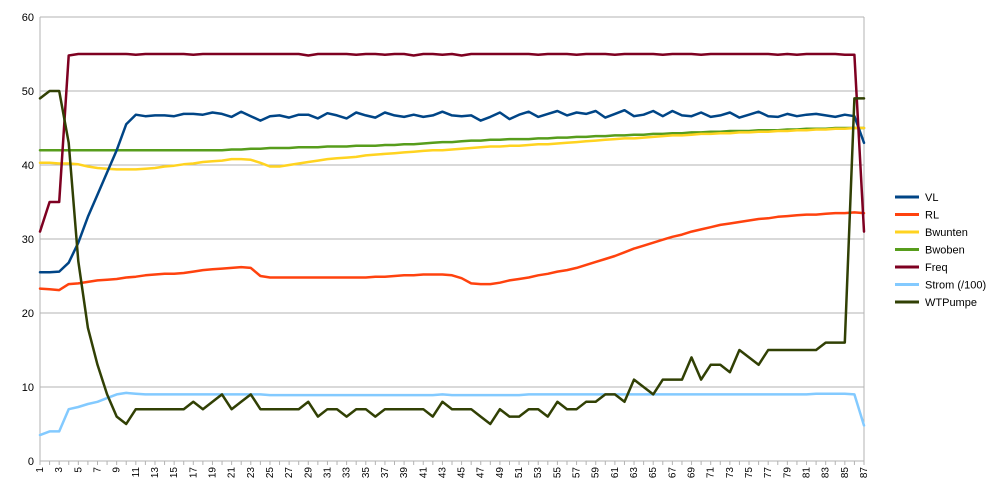 This screenshot has width=1003, height=499. Describe the element at coordinates (385, 473) in the screenshot. I see `x-tick-label: 37` at that location.